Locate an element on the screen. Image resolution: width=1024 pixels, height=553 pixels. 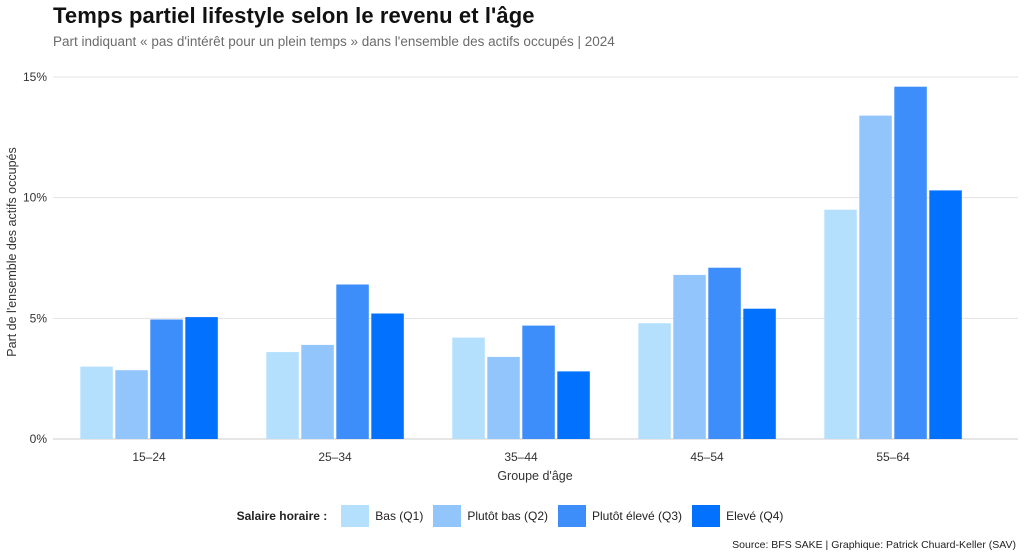
y-tick-label: 15% is located at coordinates (35, 77).